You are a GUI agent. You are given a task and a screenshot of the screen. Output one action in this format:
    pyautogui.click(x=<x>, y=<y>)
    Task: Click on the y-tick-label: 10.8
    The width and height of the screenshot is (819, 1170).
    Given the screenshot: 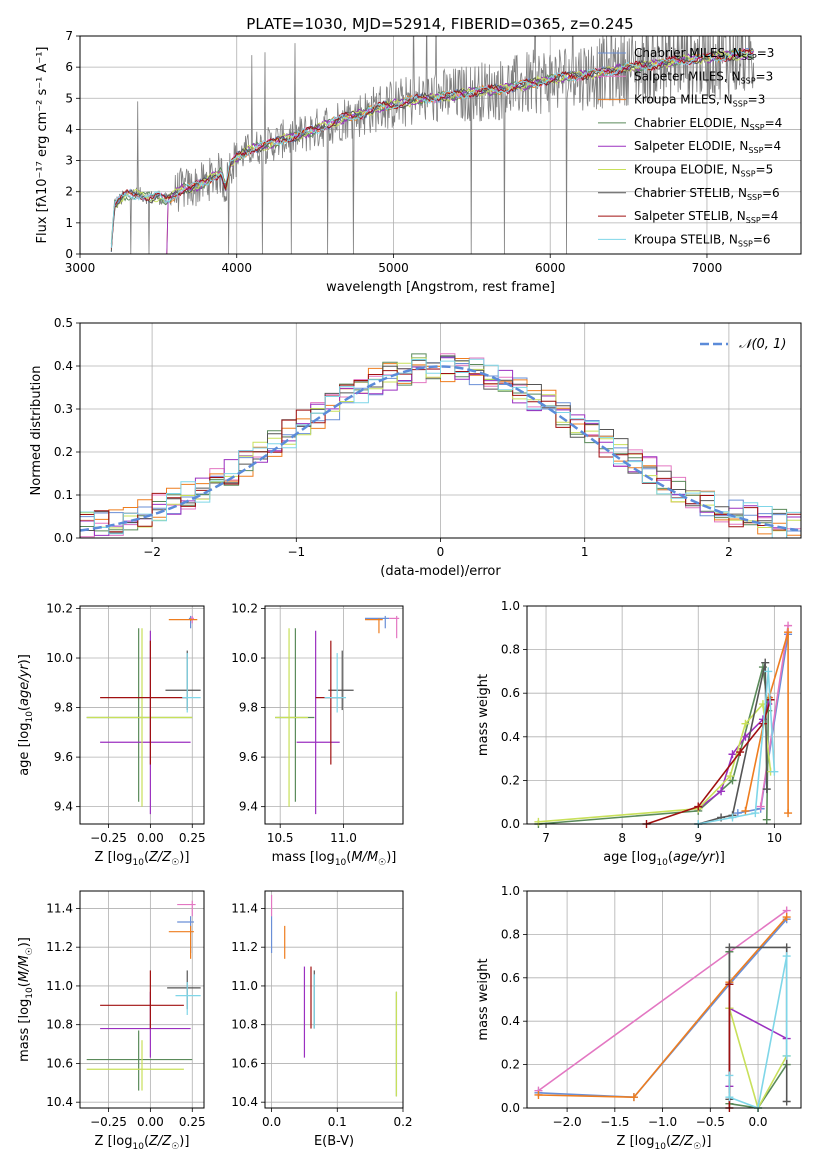 What is the action you would take?
    pyautogui.click(x=244, y=1025)
    